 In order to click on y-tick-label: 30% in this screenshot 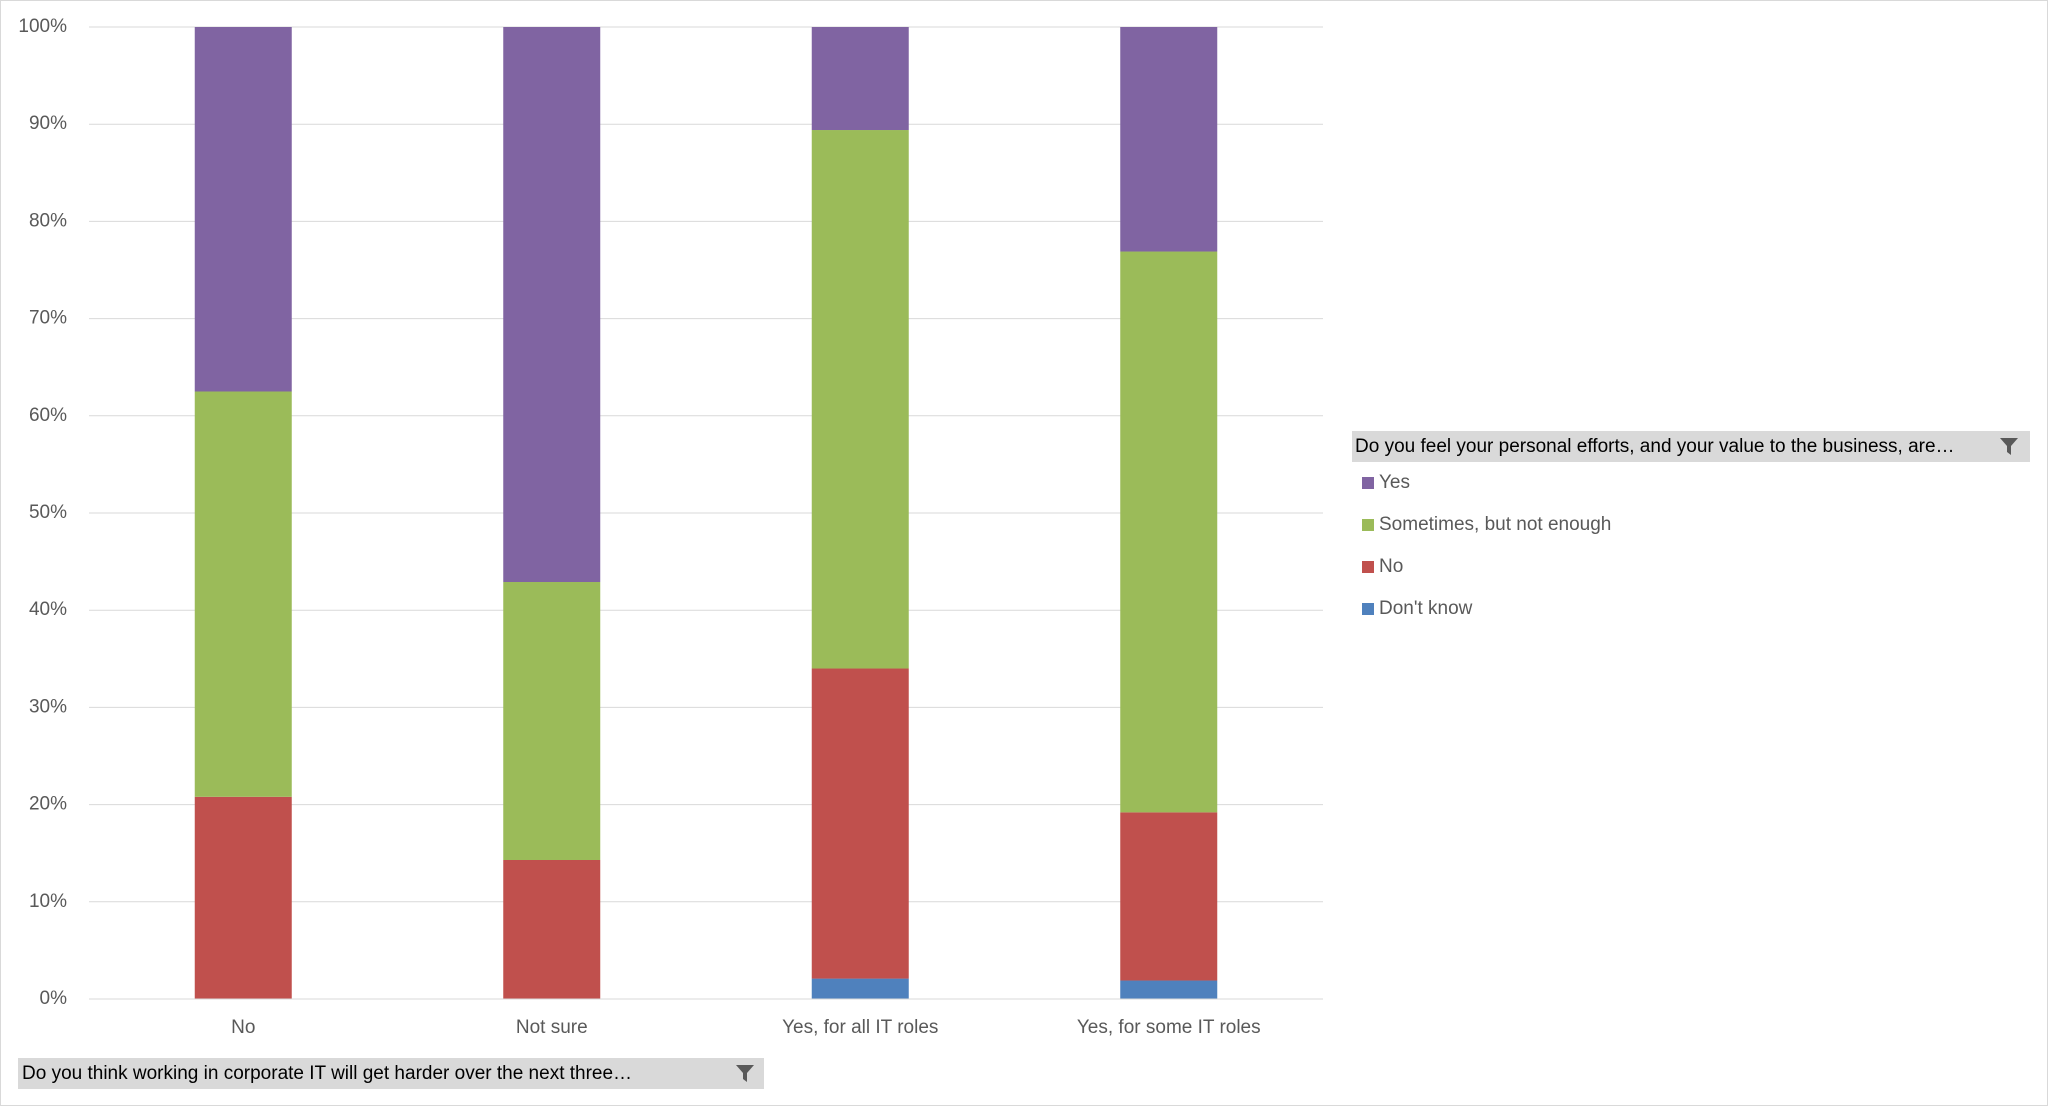, I will do `click(48, 706)`.